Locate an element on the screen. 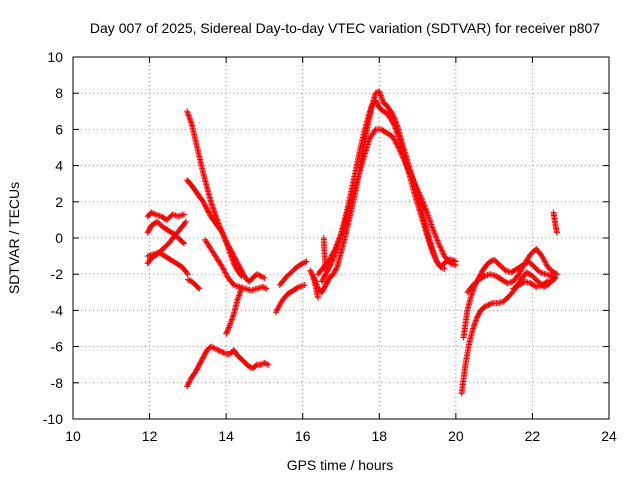 This screenshot has height=480, width=640. y-tick-label: -2 is located at coordinates (57, 274).